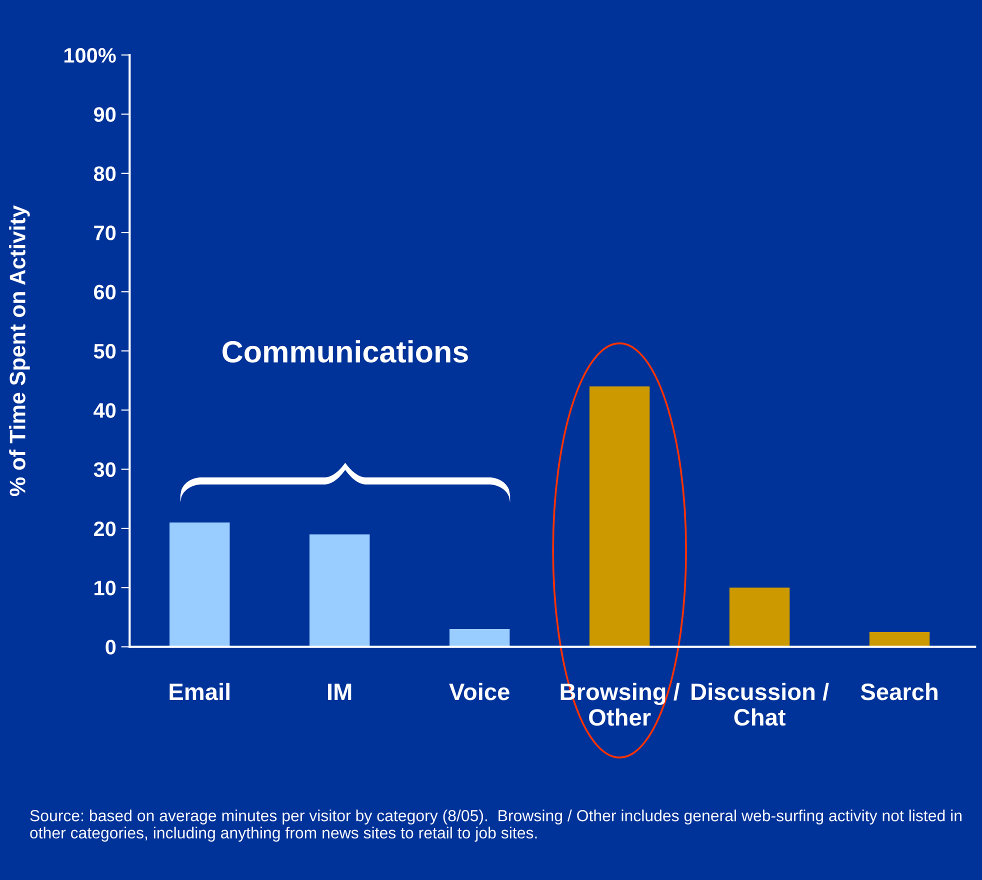  I want to click on y-tick-label: 100%, so click(90, 55).